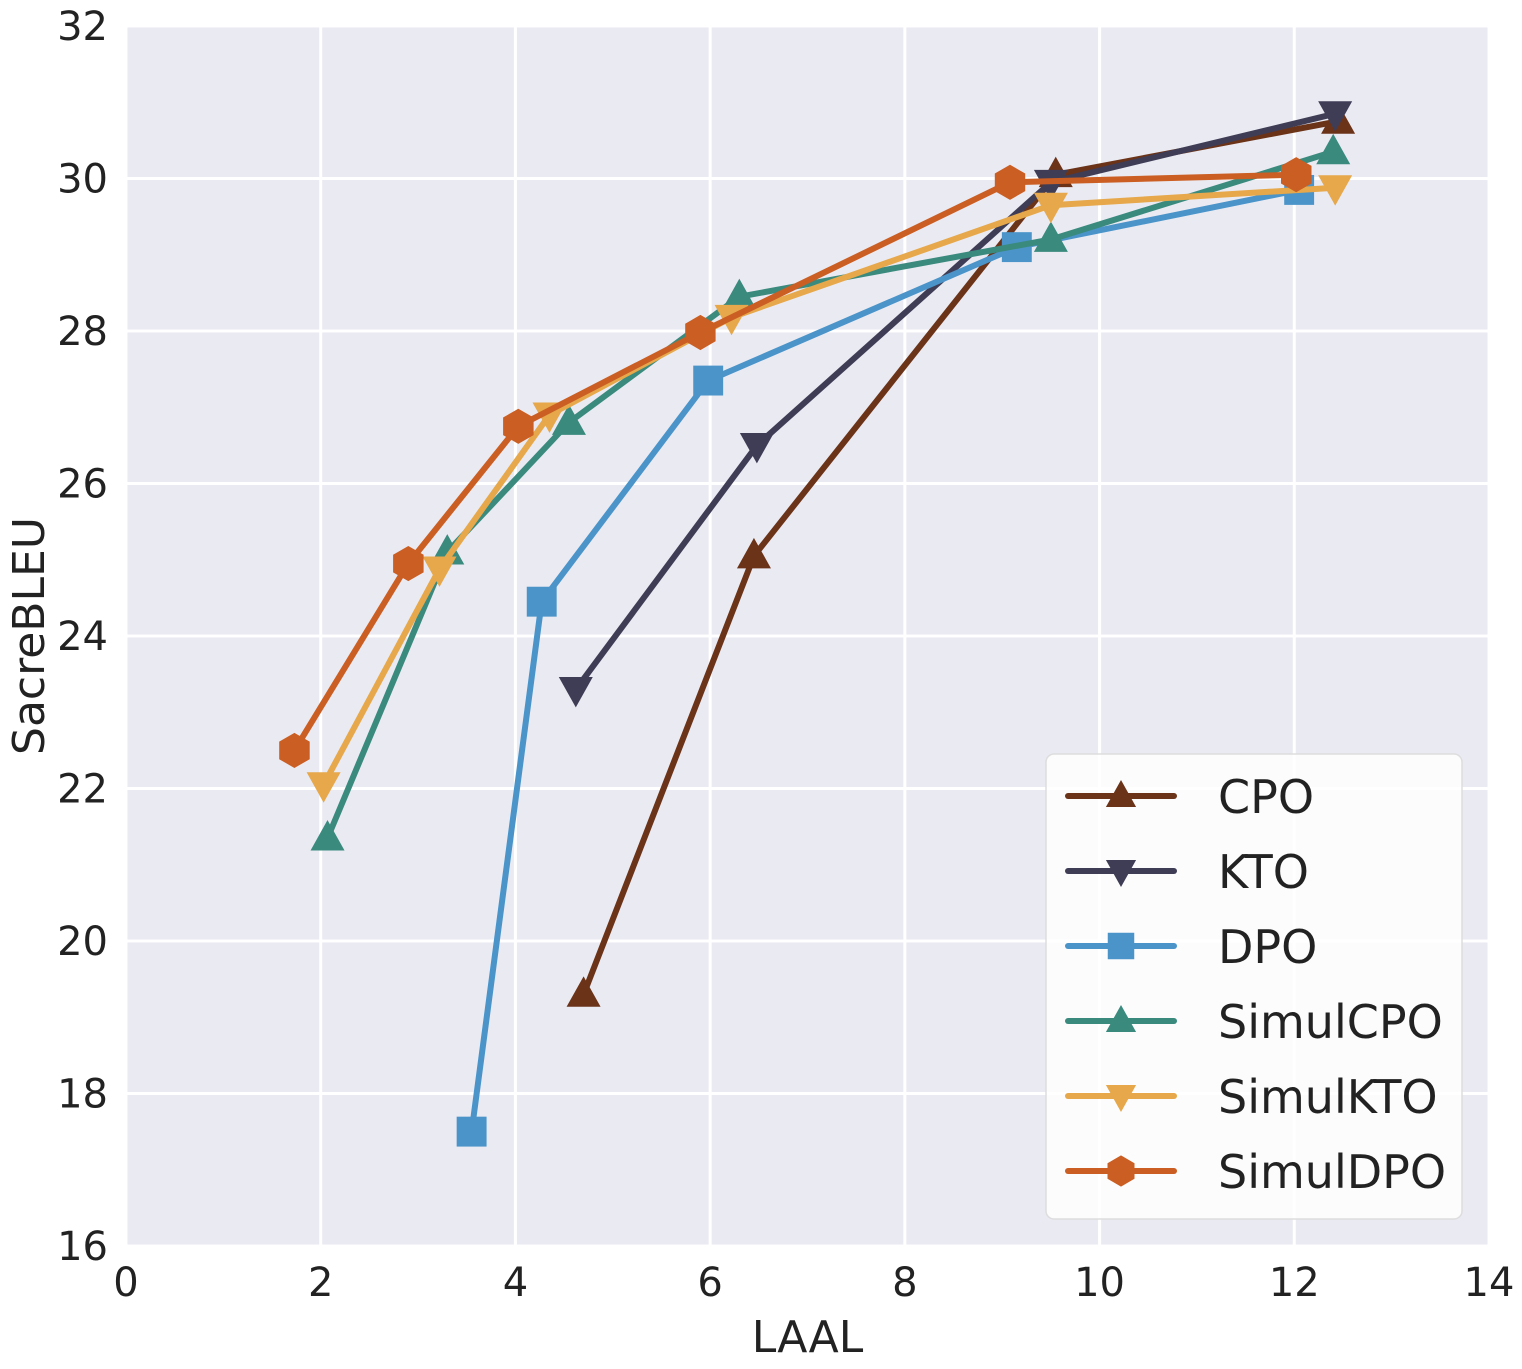  I want to click on legend-label: SimulCPO, so click(1330, 1022).